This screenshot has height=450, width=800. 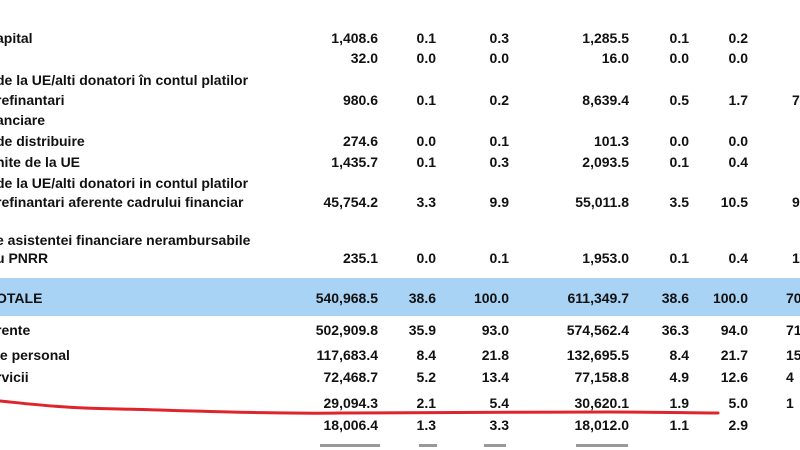 I want to click on cell: 36.3, so click(x=675, y=330).